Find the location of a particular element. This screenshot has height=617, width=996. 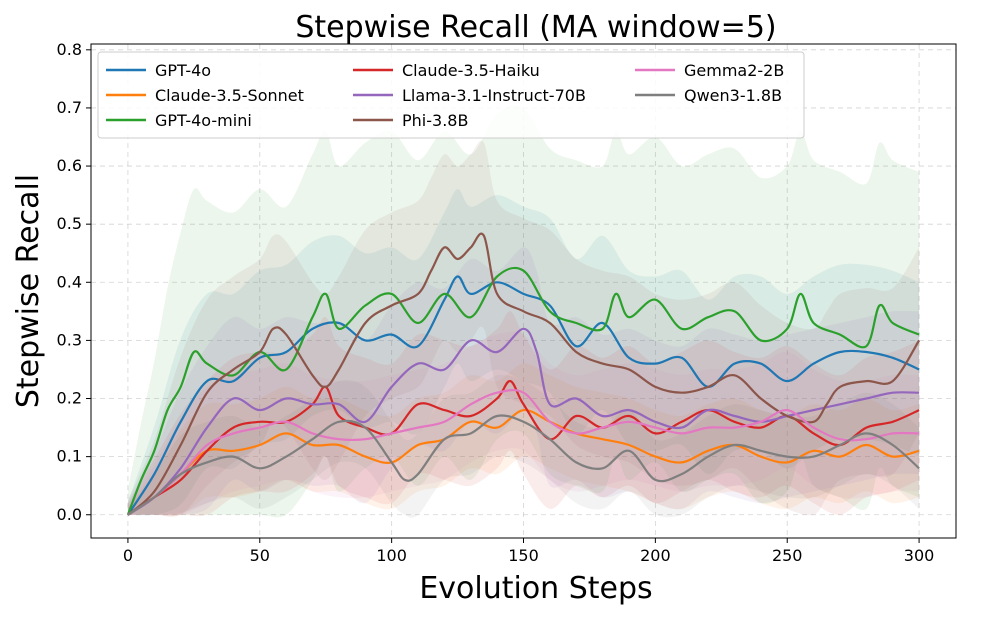

x-tick-label: 300 is located at coordinates (919, 555).